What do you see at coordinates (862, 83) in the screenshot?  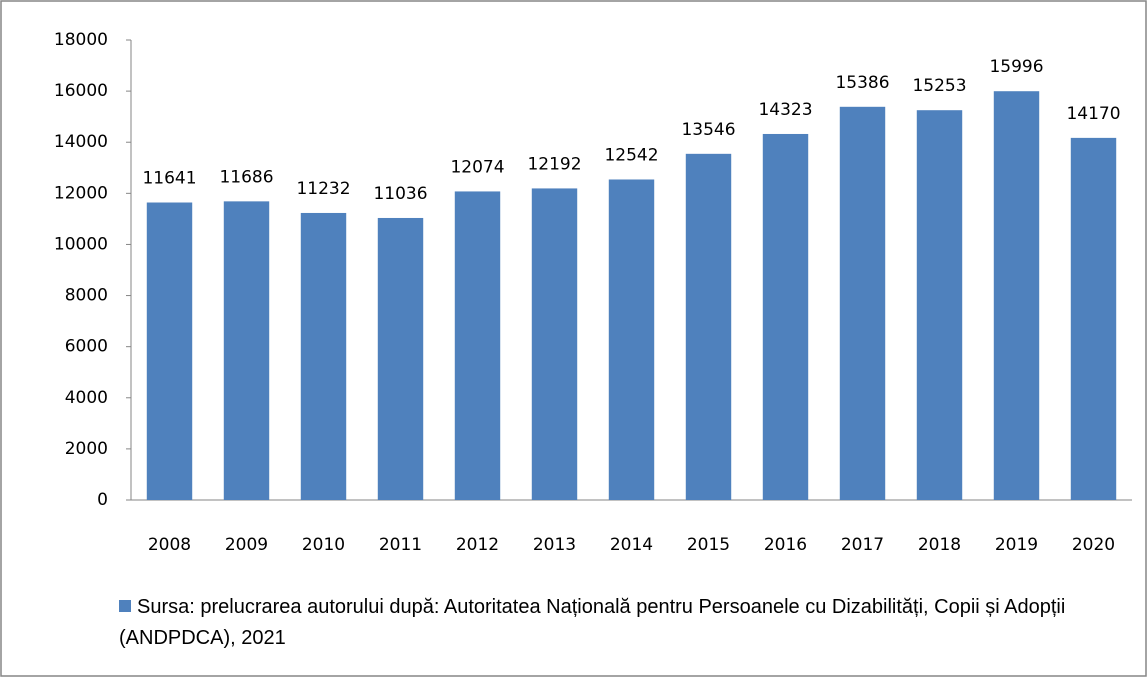 I see `data-label: 15386` at bounding box center [862, 83].